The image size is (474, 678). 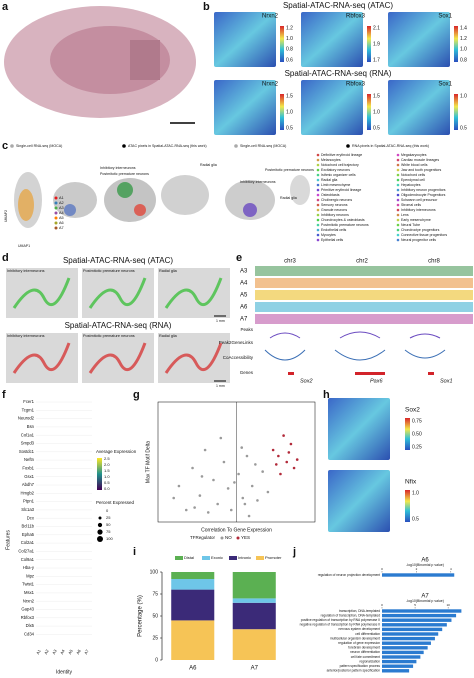 What do you see at coordinates (244, 272) in the screenshot?
I see `track-label: A3` at bounding box center [244, 272].